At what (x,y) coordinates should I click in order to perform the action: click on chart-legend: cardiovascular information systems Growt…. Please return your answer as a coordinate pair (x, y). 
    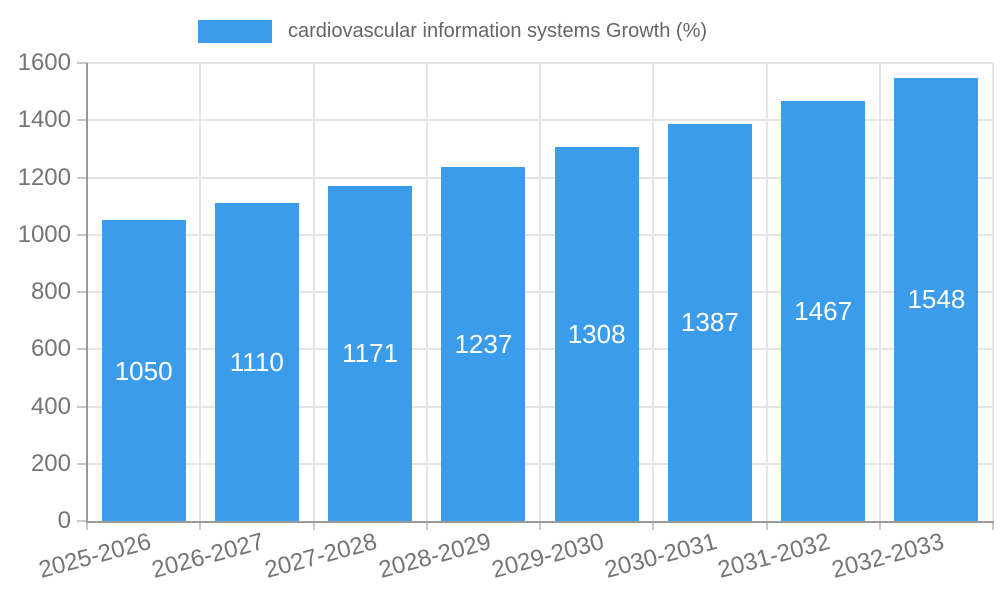
    Looking at the image, I should click on (452, 31).